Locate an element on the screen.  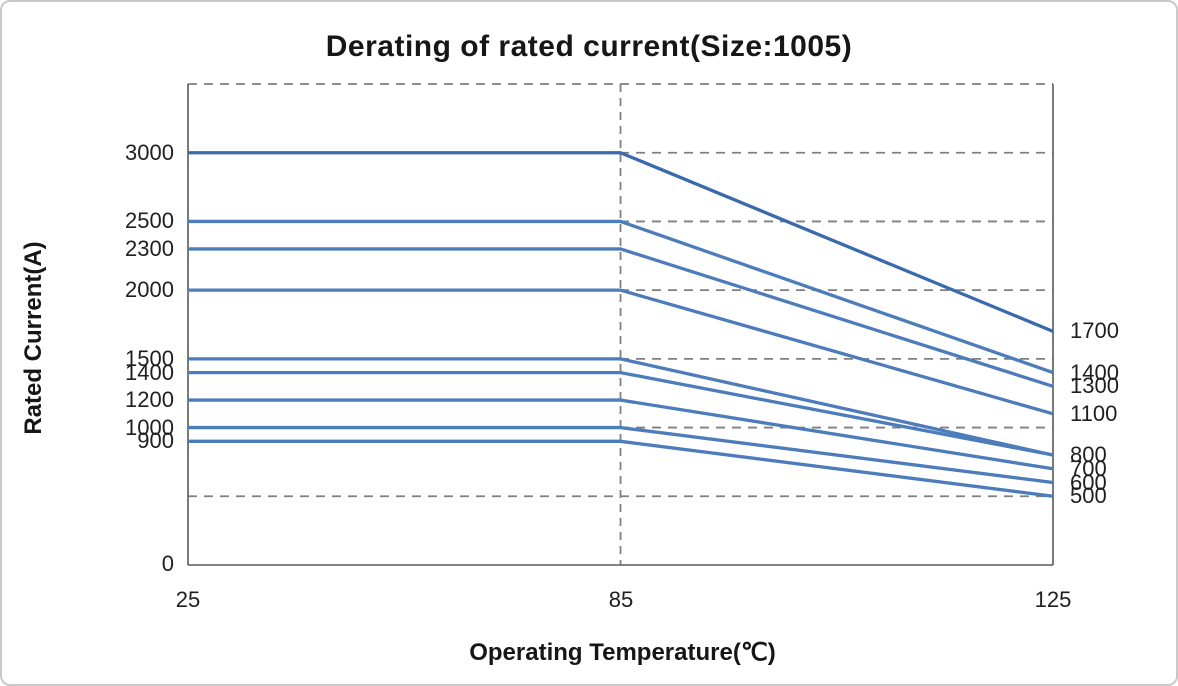
series-line-1400A is located at coordinates (621, 413).